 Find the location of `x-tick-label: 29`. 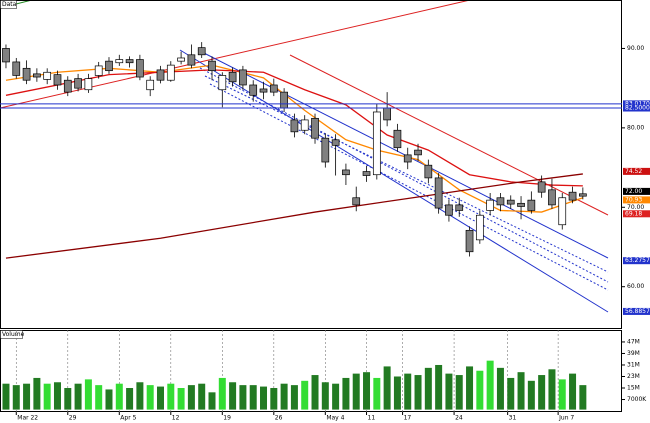

x-tick-label: 29 is located at coordinates (73, 418).